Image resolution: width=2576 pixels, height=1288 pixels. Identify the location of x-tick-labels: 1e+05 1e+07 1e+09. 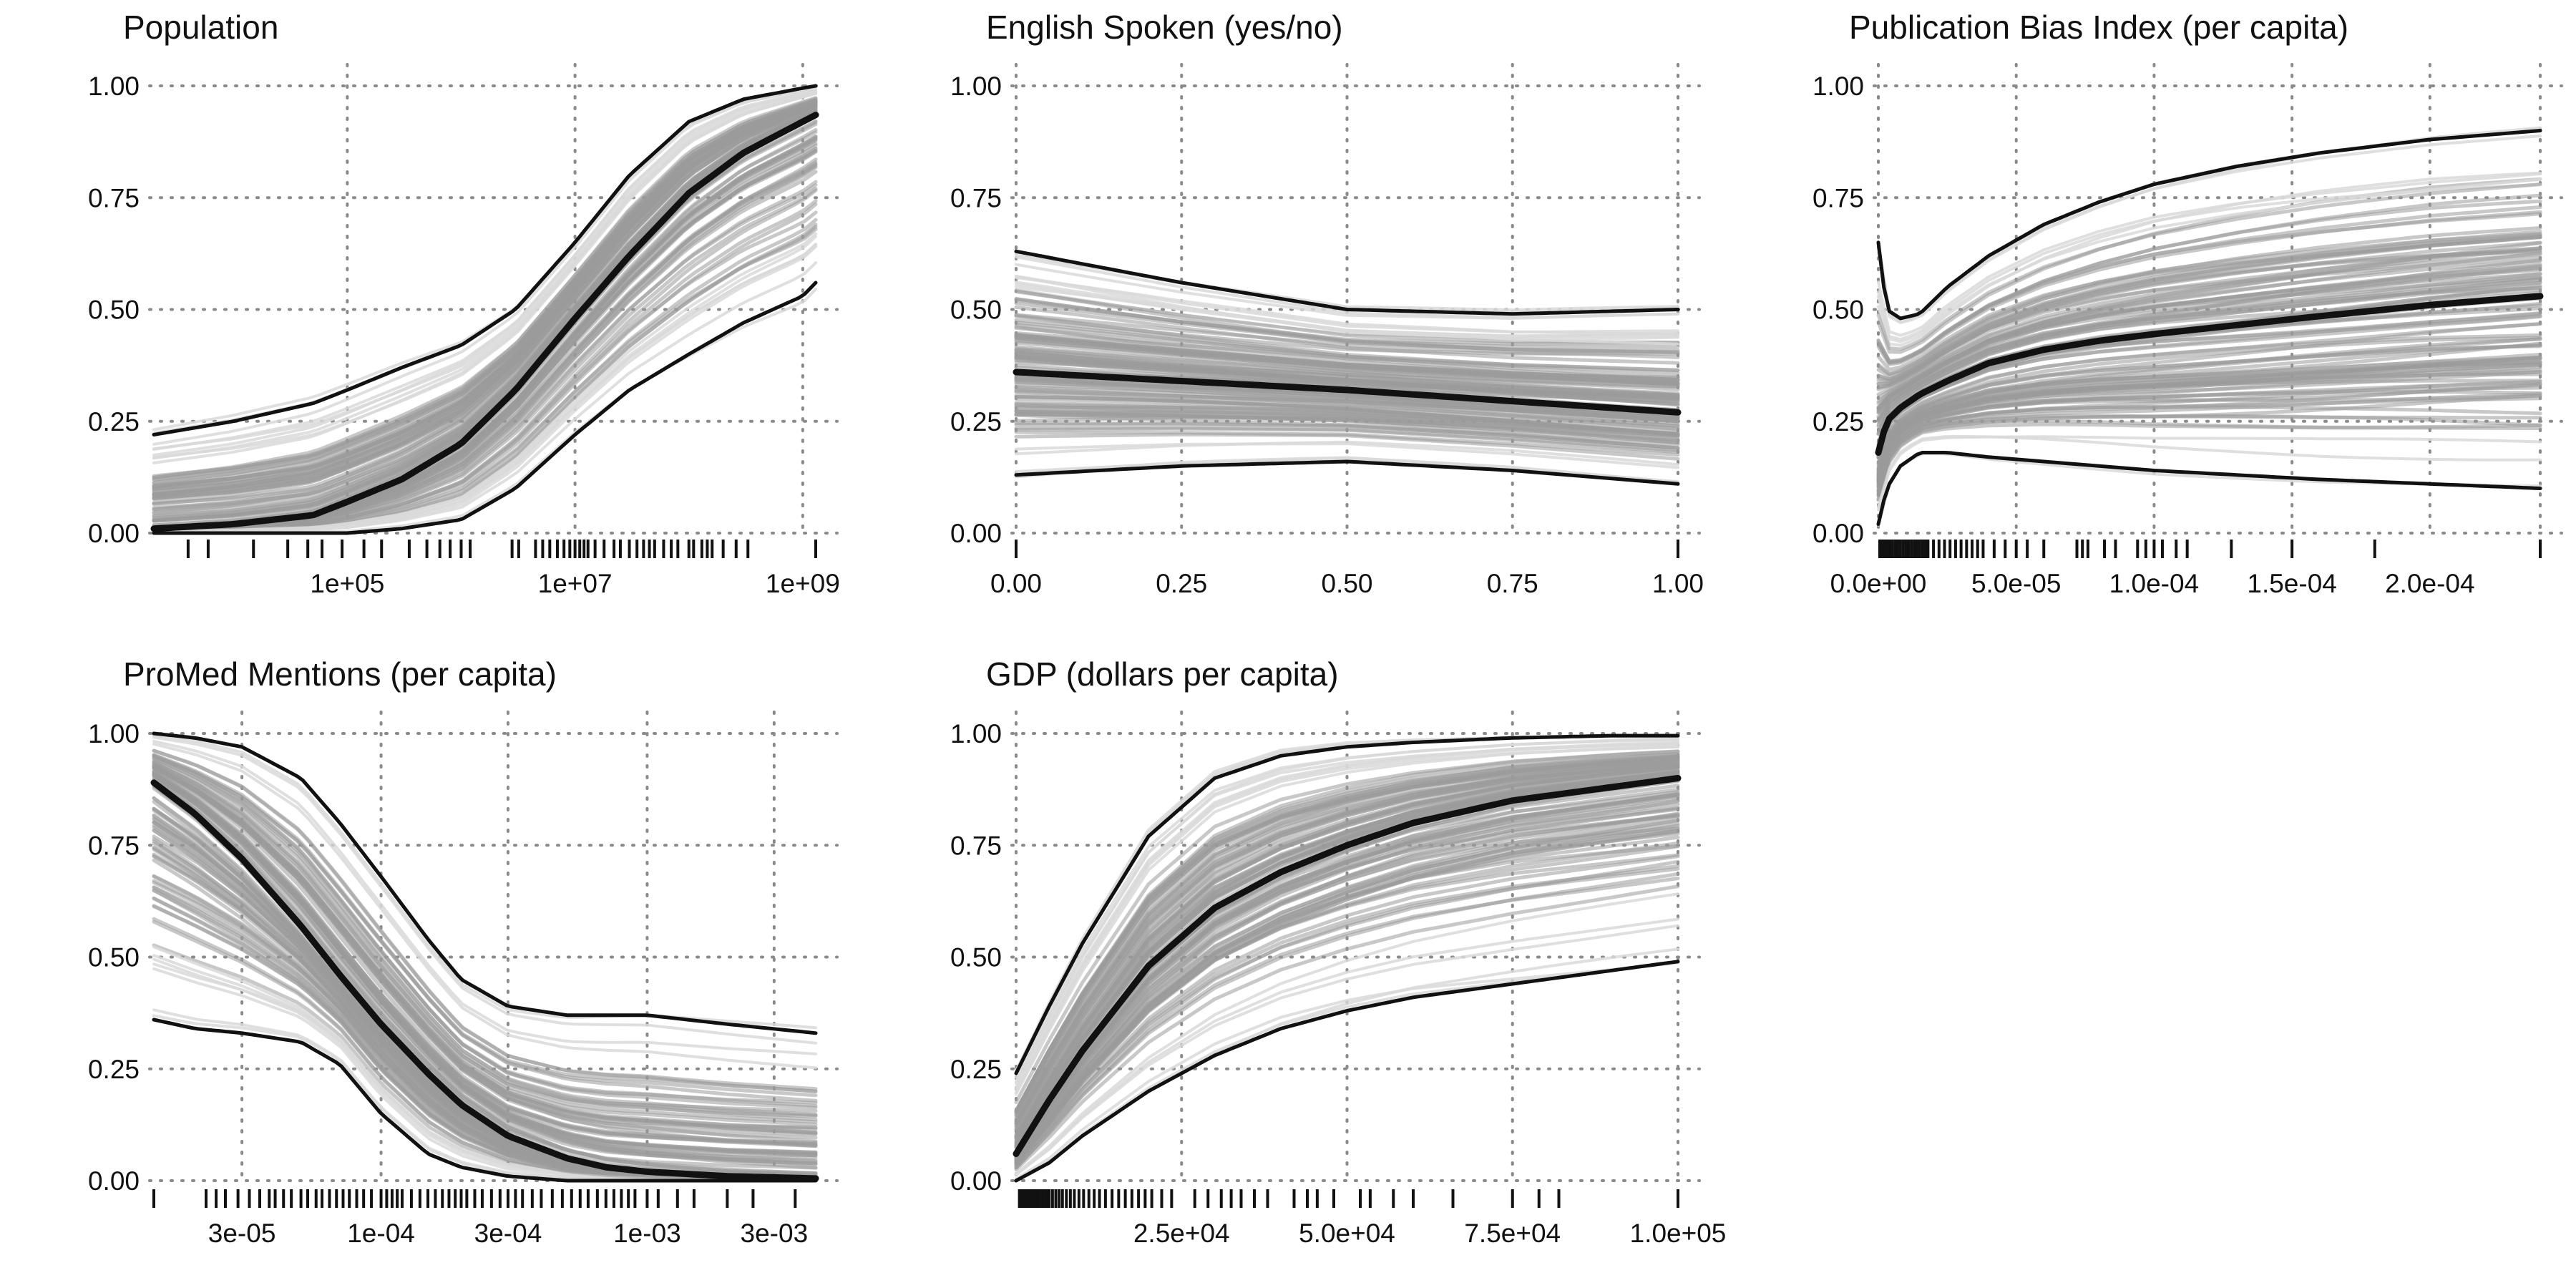
(574, 583).